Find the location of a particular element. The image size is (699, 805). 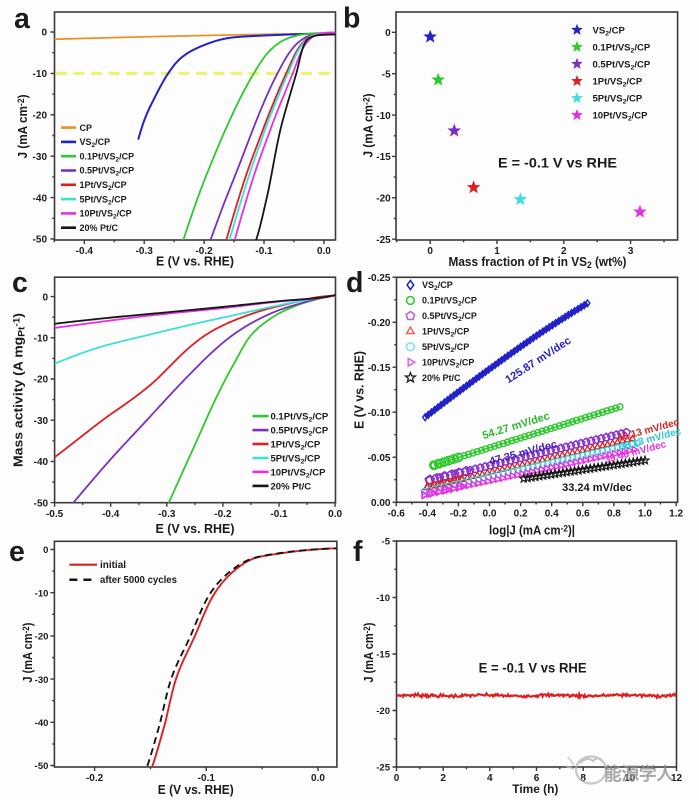

svg-text: -0.25 is located at coordinates (379, 278).